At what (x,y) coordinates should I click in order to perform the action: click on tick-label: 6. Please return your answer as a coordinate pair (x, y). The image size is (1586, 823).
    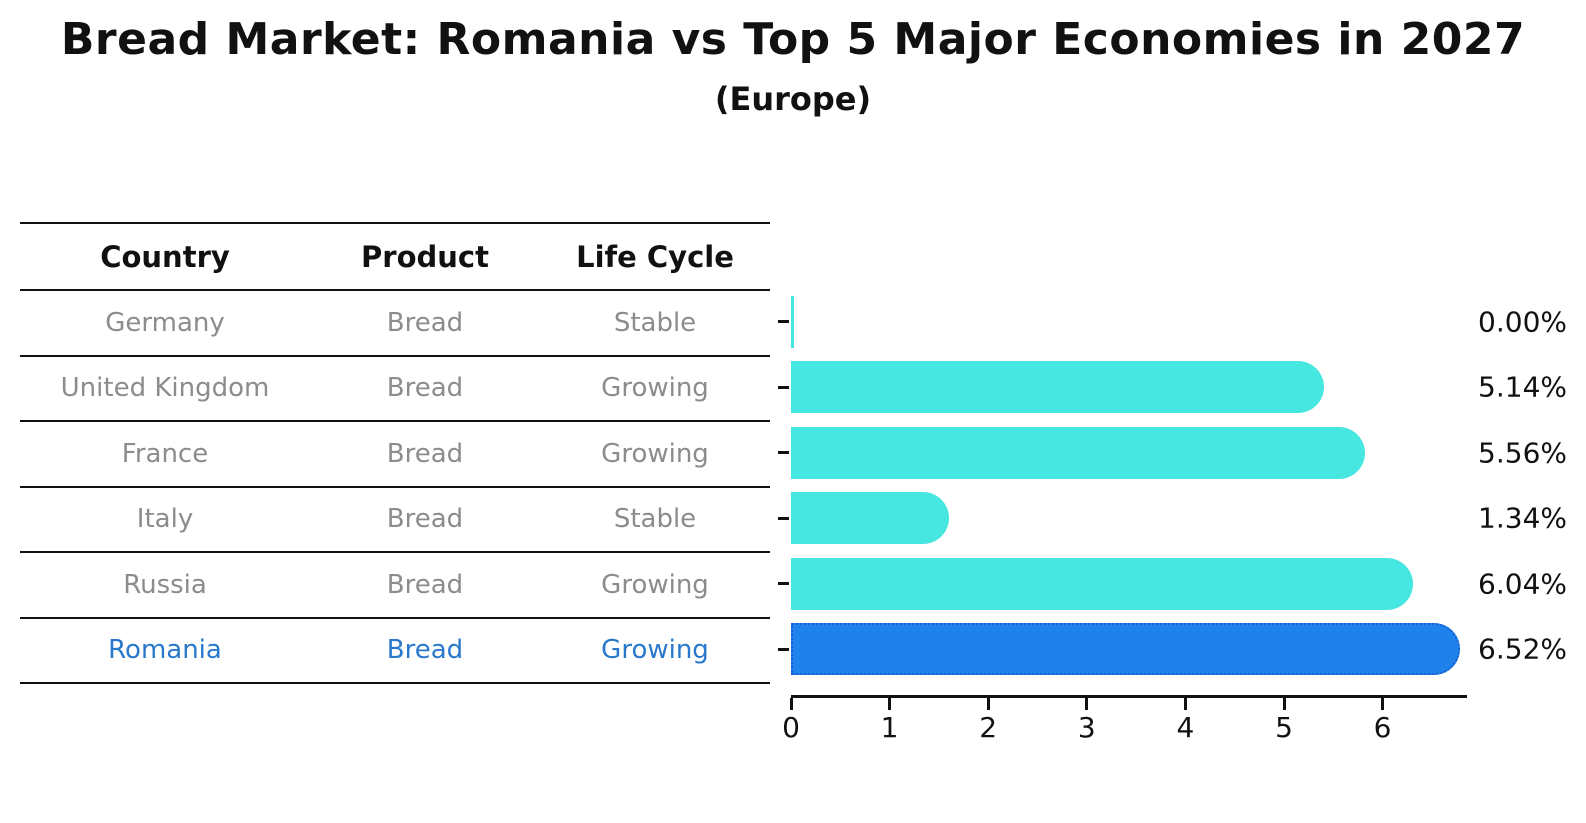
    Looking at the image, I should click on (1382, 727).